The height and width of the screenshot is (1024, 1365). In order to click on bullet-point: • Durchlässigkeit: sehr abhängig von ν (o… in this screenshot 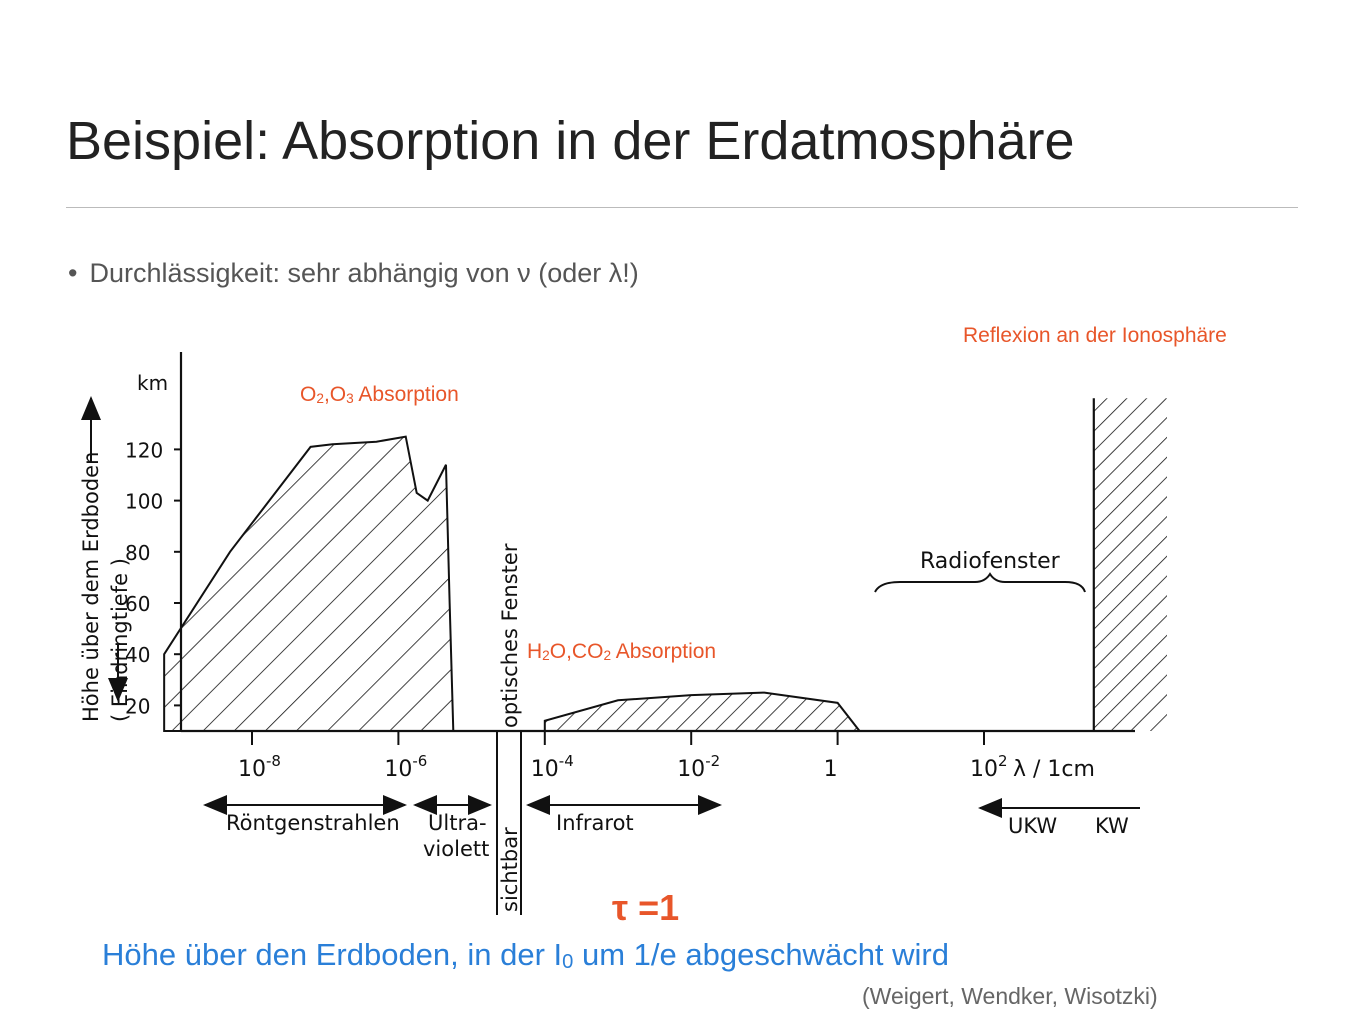, I will do `click(353, 273)`.